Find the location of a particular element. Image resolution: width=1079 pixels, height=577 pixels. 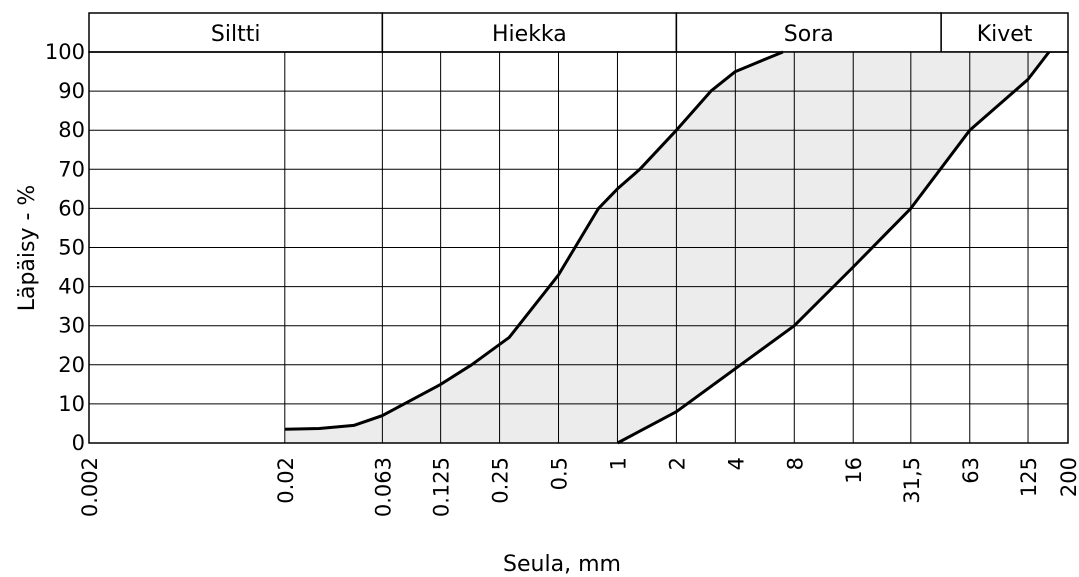

x-tick-label: 0.002 is located at coordinates (90, 487).